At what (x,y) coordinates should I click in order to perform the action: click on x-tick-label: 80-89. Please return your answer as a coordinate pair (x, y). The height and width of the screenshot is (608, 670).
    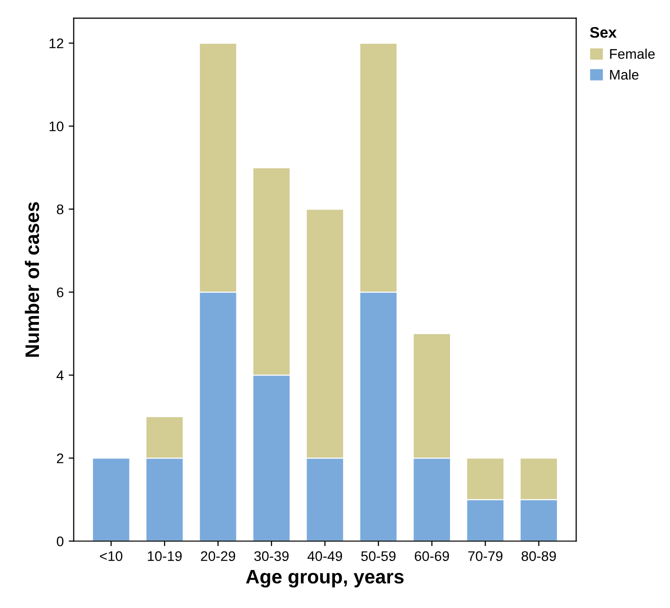
    Looking at the image, I should click on (539, 556).